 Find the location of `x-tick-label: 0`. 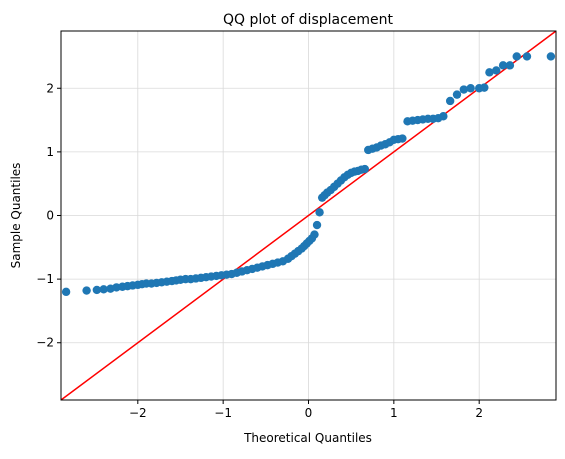

x-tick-label: 0 is located at coordinates (309, 413).